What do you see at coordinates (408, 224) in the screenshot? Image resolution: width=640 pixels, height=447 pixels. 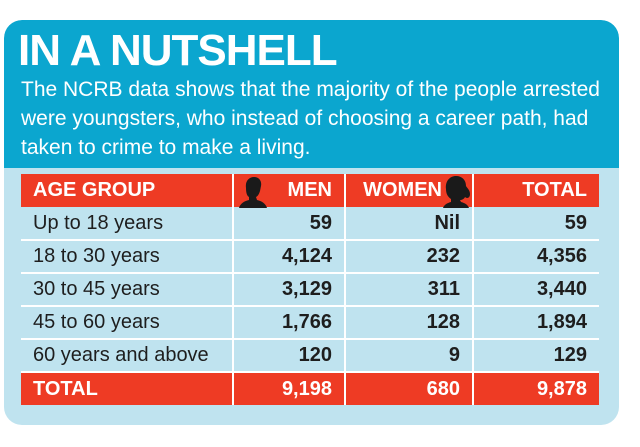 I see `women-cell: Nil` at bounding box center [408, 224].